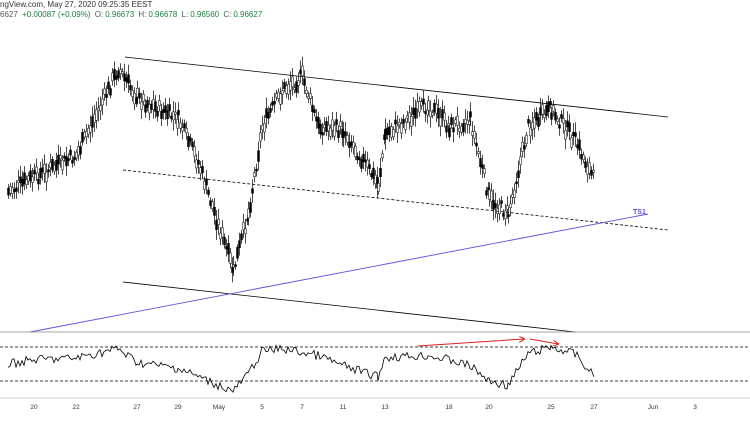 The width and height of the screenshot is (750, 430). What do you see at coordinates (185, 14) in the screenshot?
I see `low-label: L:` at bounding box center [185, 14].